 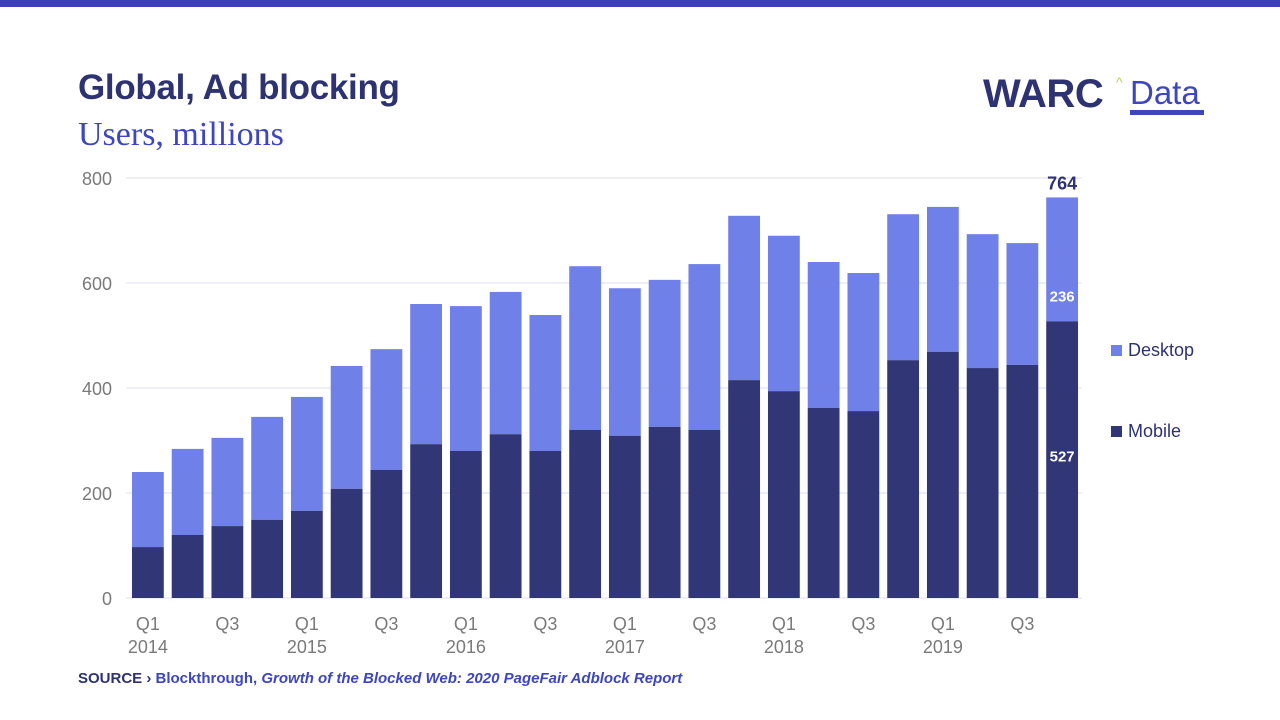 I want to click on x-tick-year-label: 2014, so click(x=148, y=647).